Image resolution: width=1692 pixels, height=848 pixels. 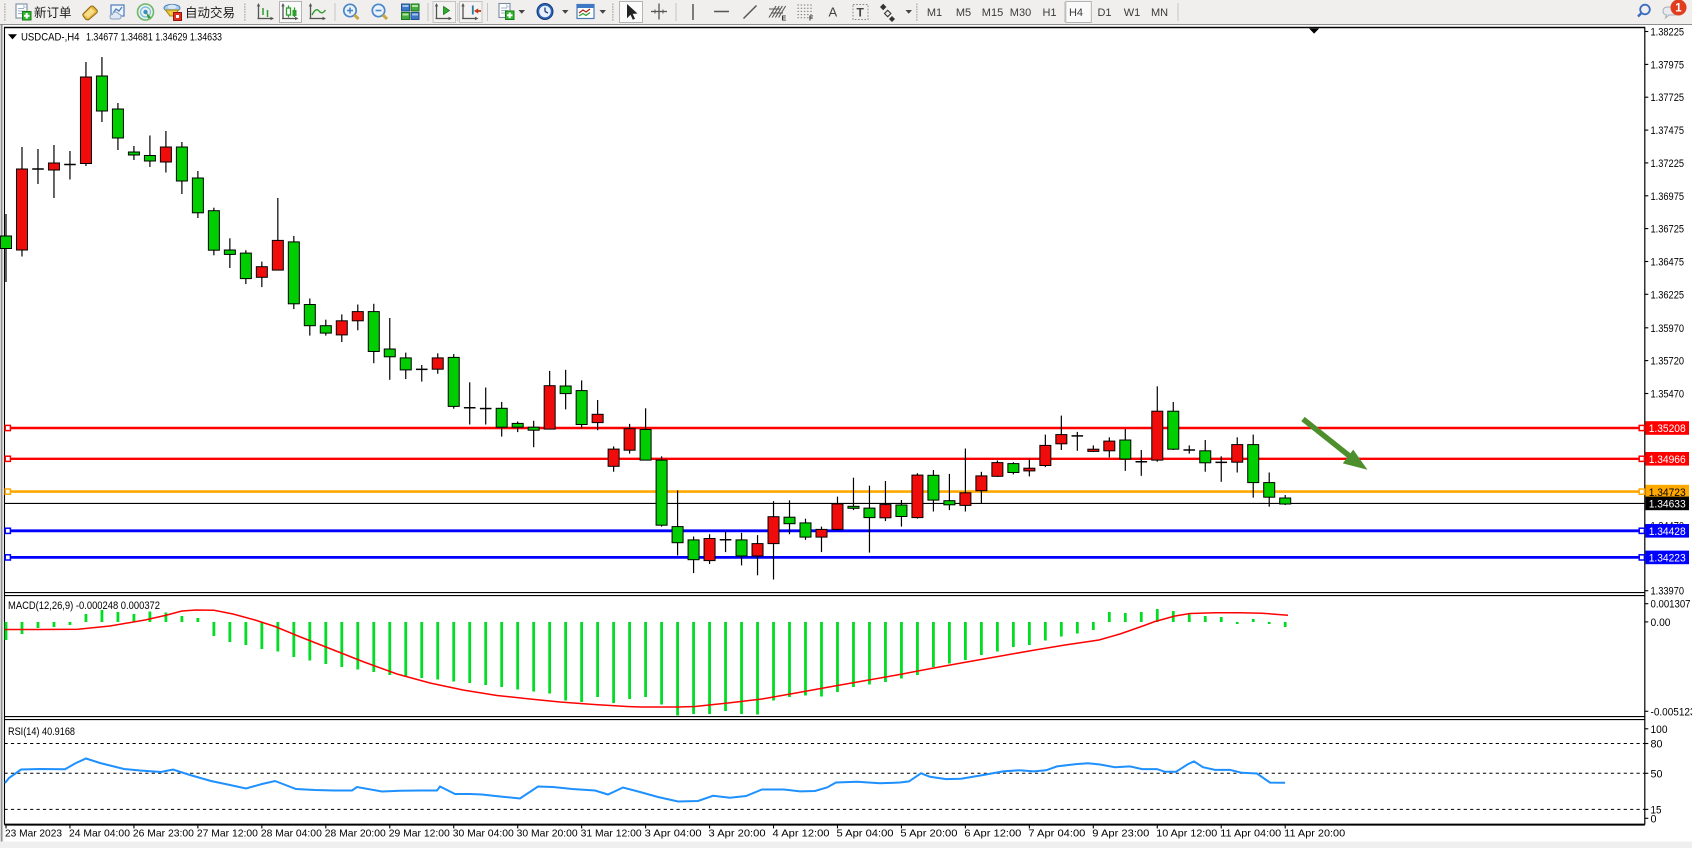 I want to click on svg-text: 1.34633, so click(x=1667, y=505).